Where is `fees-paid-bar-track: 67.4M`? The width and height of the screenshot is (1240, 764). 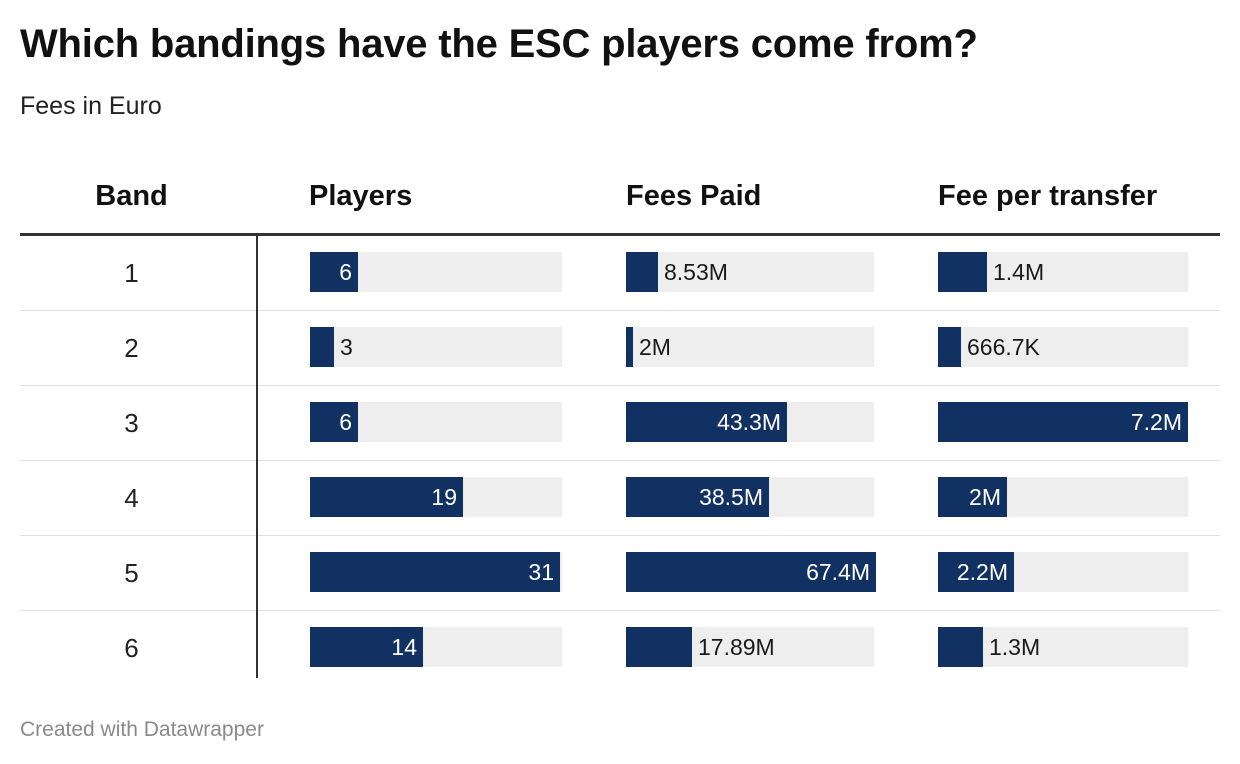 fees-paid-bar-track: 67.4M is located at coordinates (751, 572).